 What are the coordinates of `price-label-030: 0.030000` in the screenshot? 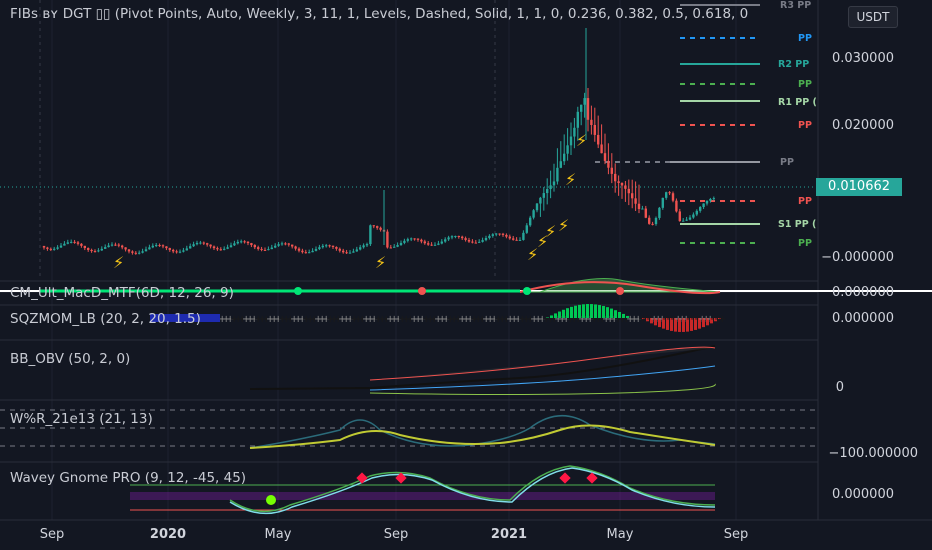 It's located at (862, 58).